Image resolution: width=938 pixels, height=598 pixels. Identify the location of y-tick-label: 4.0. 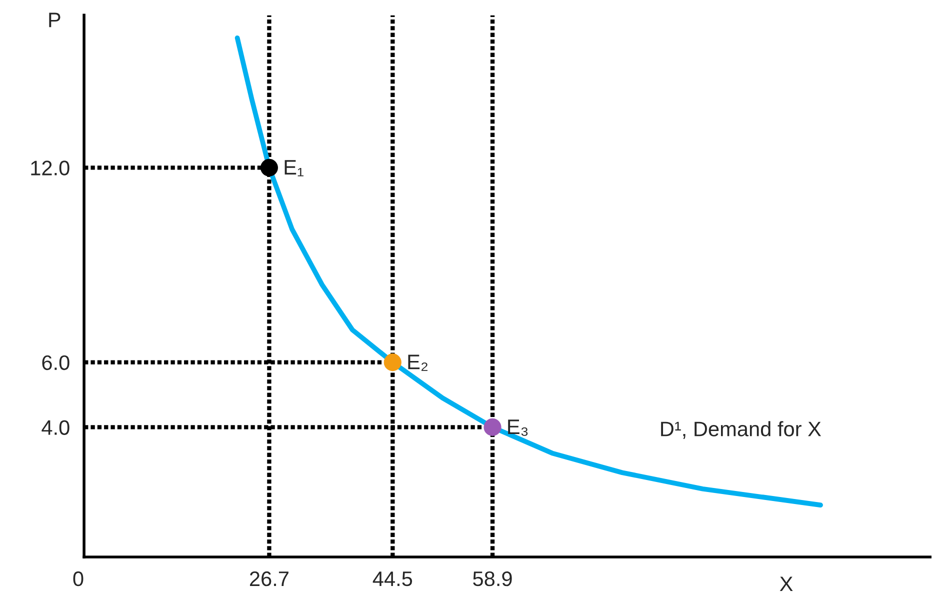
(56, 427).